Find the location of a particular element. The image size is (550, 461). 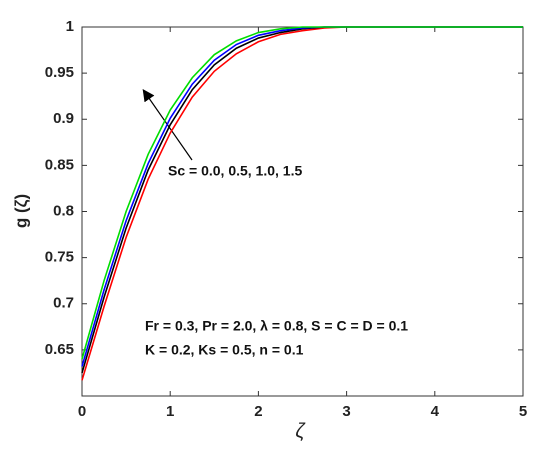

y-tick-label: 1 is located at coordinates (70, 26).